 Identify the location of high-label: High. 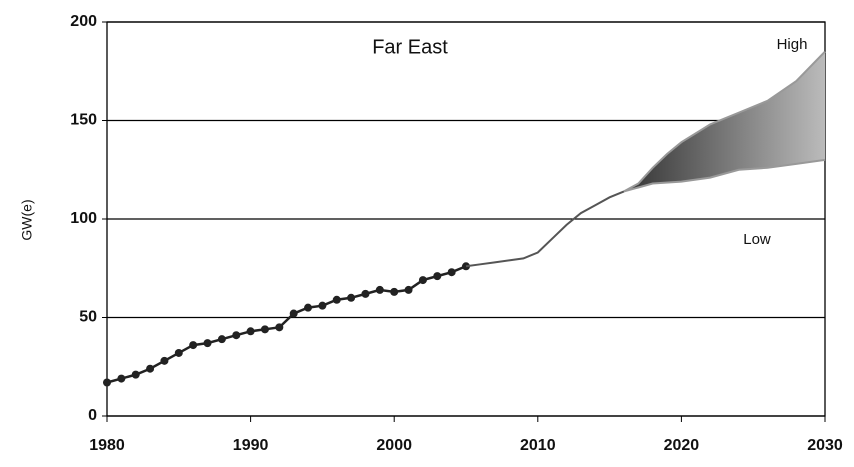
(792, 44).